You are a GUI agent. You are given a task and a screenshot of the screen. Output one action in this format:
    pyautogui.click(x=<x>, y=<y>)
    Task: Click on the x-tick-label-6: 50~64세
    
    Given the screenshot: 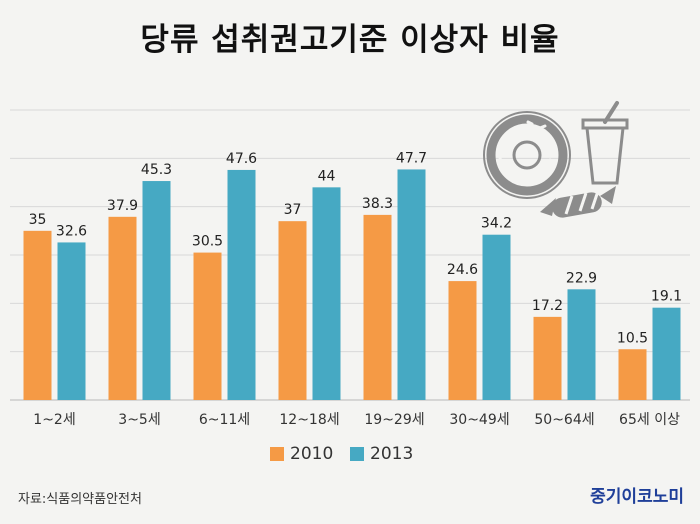 What is the action you would take?
    pyautogui.click(x=564, y=420)
    